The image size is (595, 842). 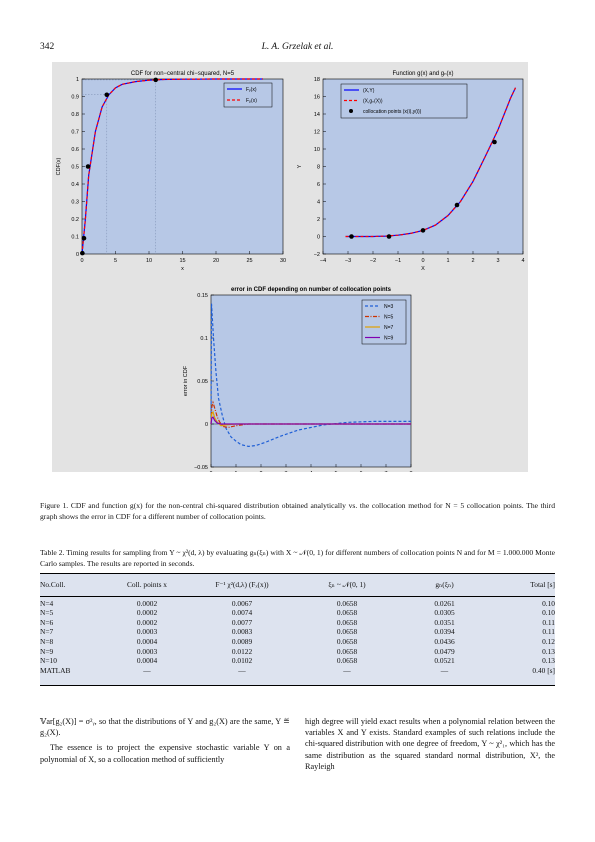 What do you see at coordinates (202, 296) in the screenshot?
I see `y-tick-label: 0.15` at bounding box center [202, 296].